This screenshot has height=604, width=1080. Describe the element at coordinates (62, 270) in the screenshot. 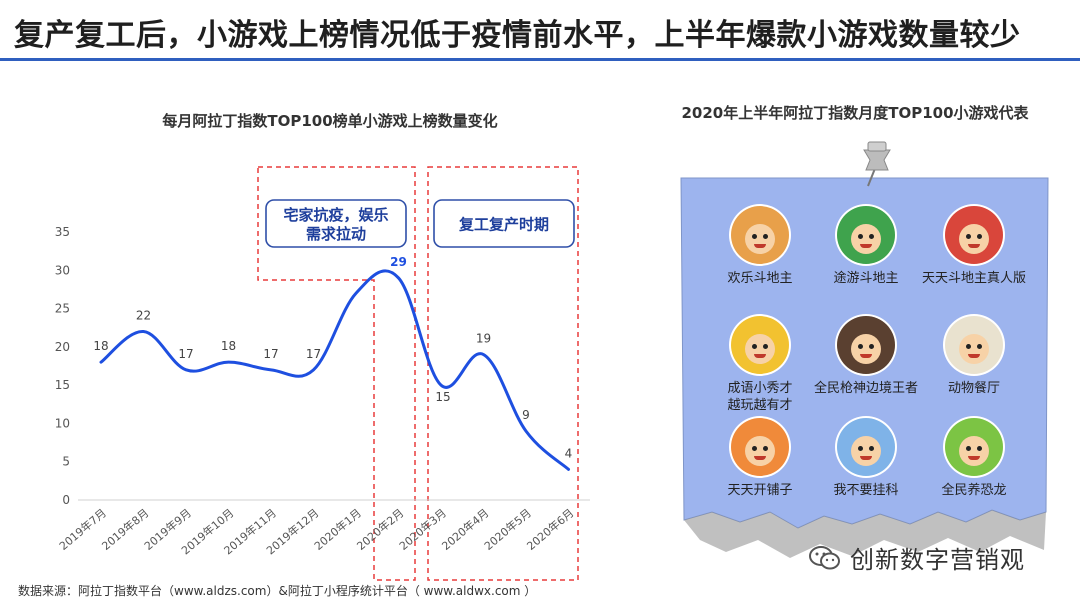

I see `y-tick-label: 30` at that location.